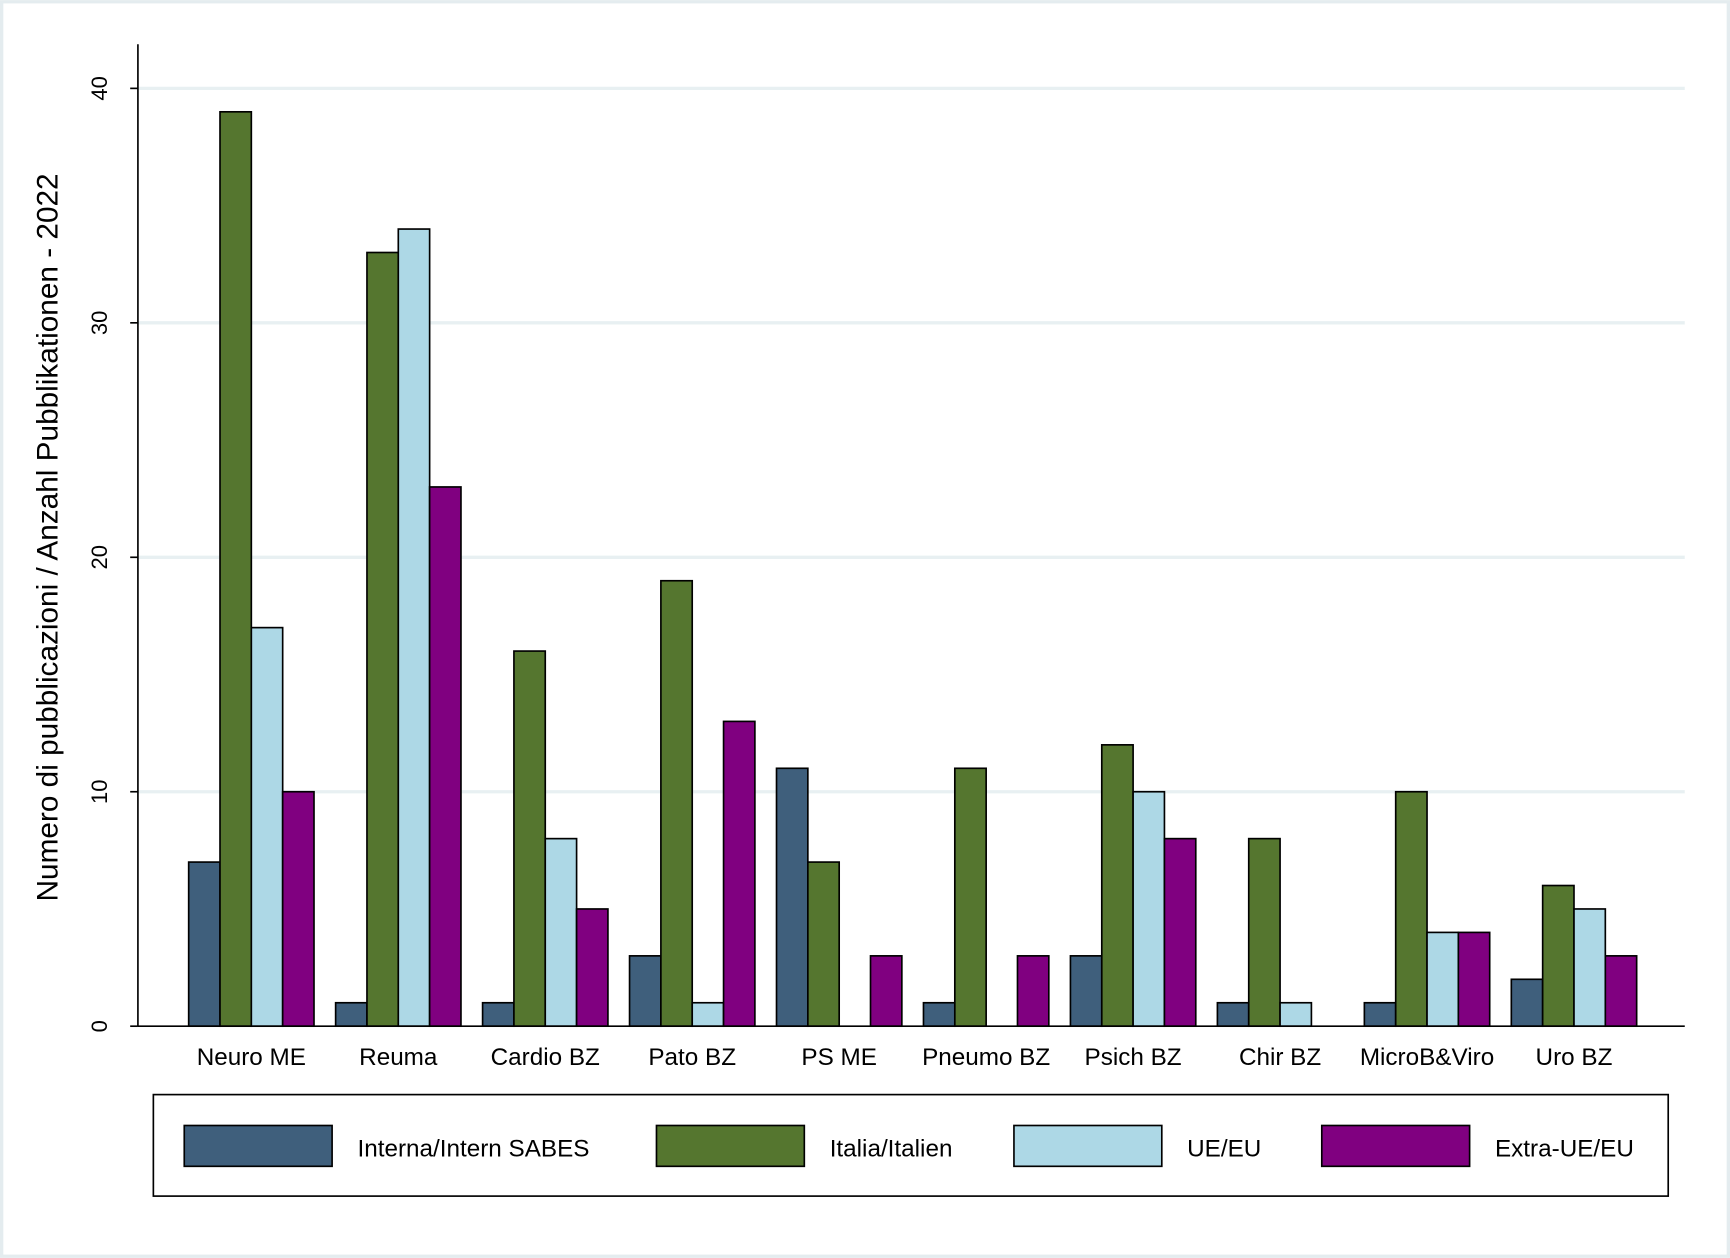 This screenshot has width=1730, height=1258. Describe the element at coordinates (1224, 1148) in the screenshot. I see `legend-label: UE/EU` at that location.